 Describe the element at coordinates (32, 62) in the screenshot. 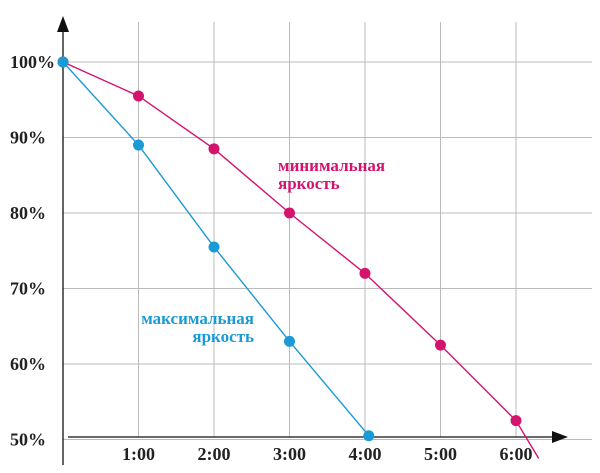

I see `y-tick-label: 100%` at that location.